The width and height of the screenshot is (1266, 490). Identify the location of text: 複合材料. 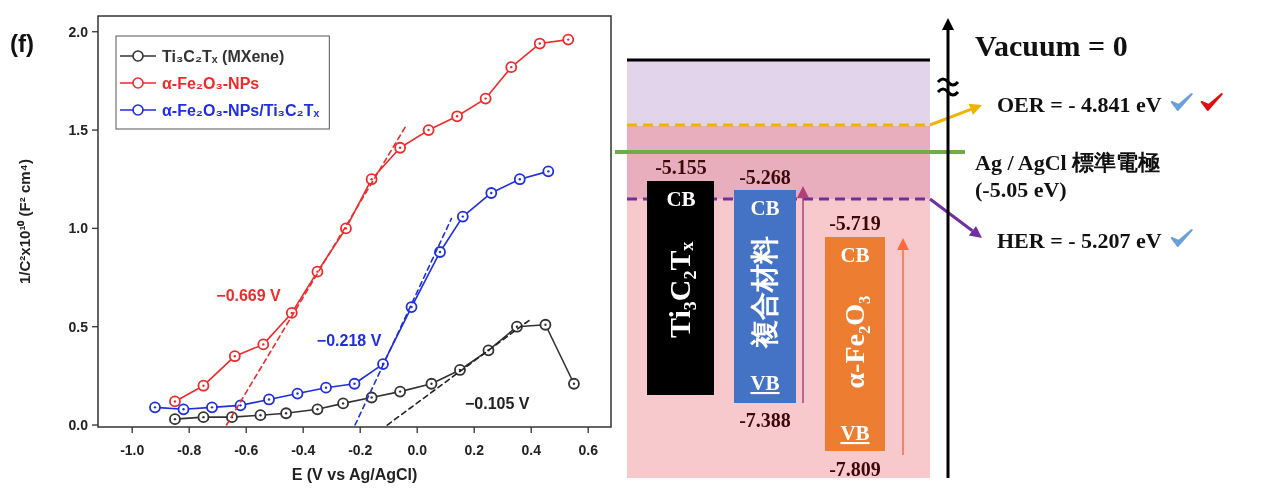
(764, 292).